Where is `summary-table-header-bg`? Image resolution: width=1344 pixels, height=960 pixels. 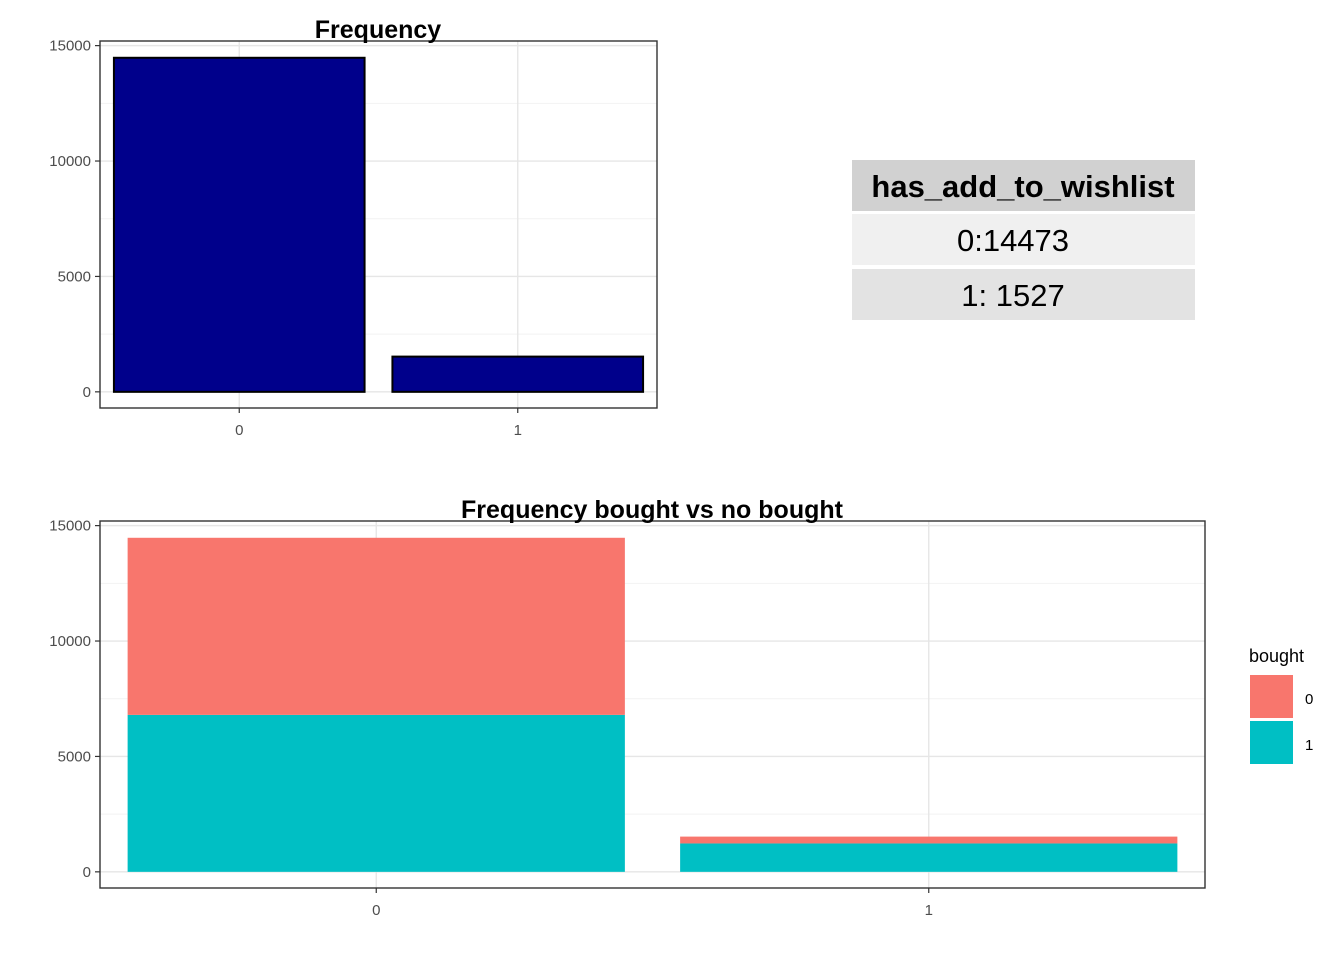
summary-table-header-bg is located at coordinates (1023, 185).